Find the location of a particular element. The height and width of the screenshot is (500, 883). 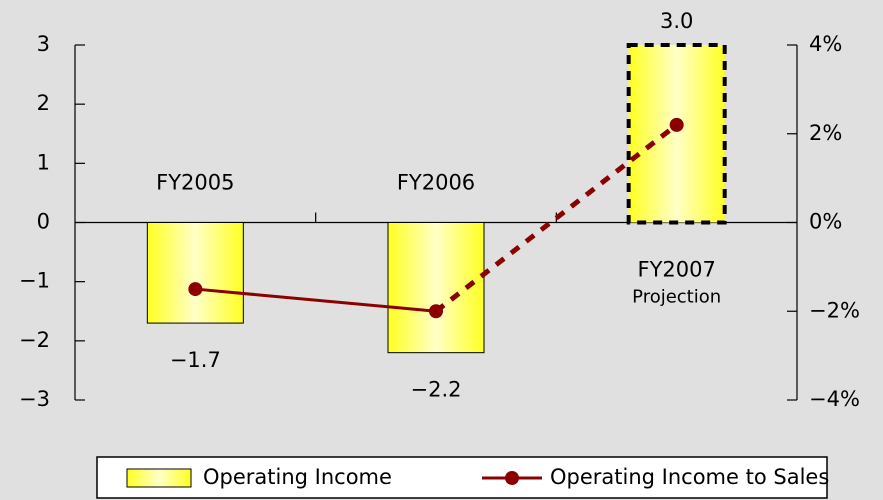

y-tick-label: 0 is located at coordinates (43, 222).